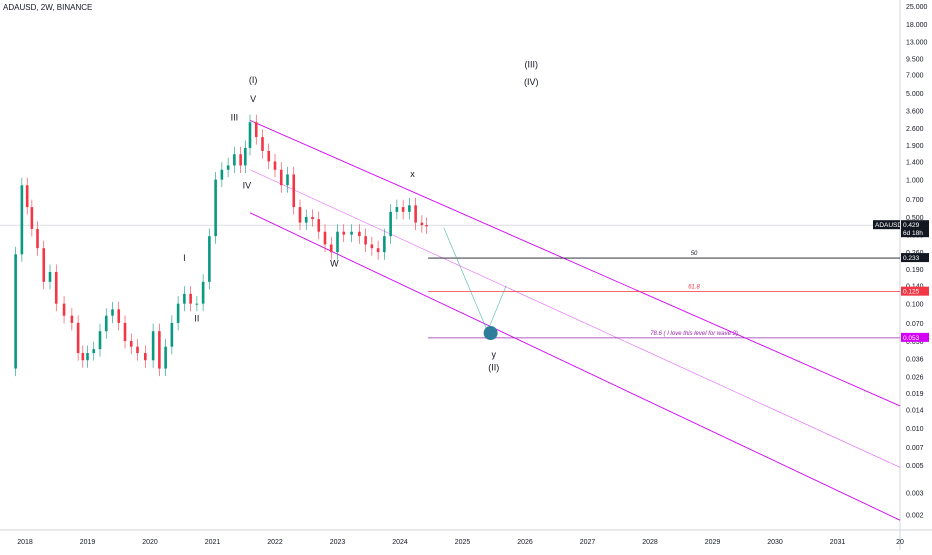  I want to click on x-tick-label: 2020, so click(150, 542).